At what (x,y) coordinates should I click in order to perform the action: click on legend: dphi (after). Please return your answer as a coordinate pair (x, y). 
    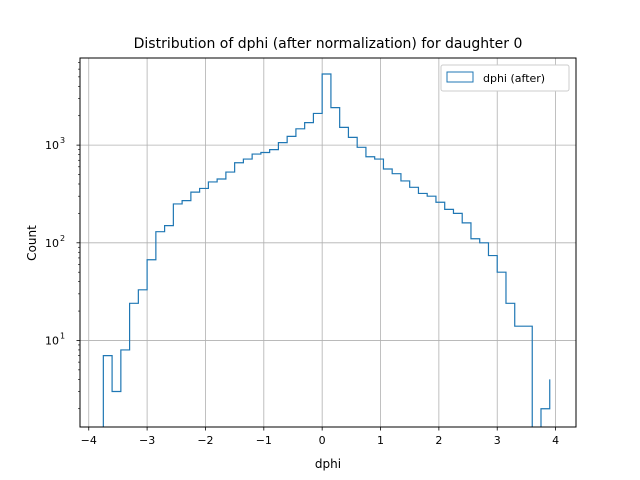
    Looking at the image, I should click on (505, 78).